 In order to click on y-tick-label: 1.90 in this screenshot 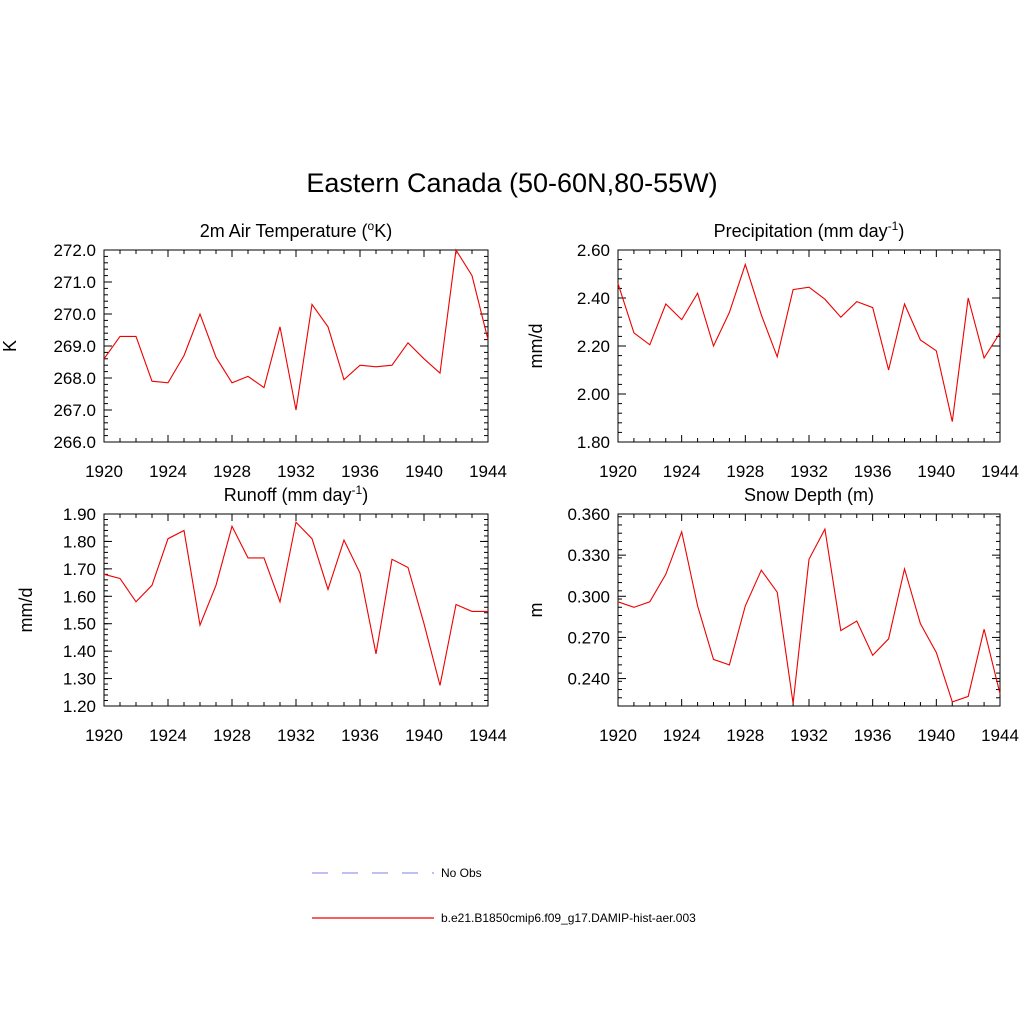, I will do `click(79, 514)`.